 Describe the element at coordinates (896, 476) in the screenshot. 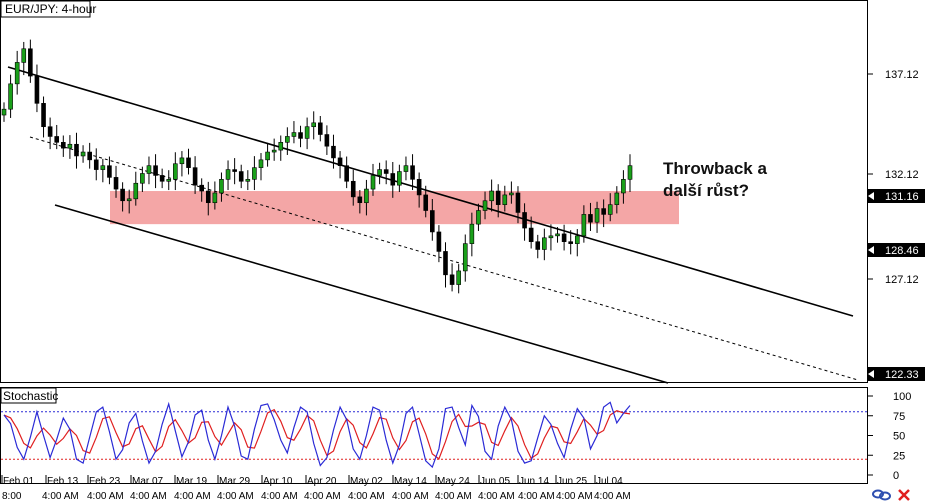

I see `stochastic-tick-label: 0` at that location.